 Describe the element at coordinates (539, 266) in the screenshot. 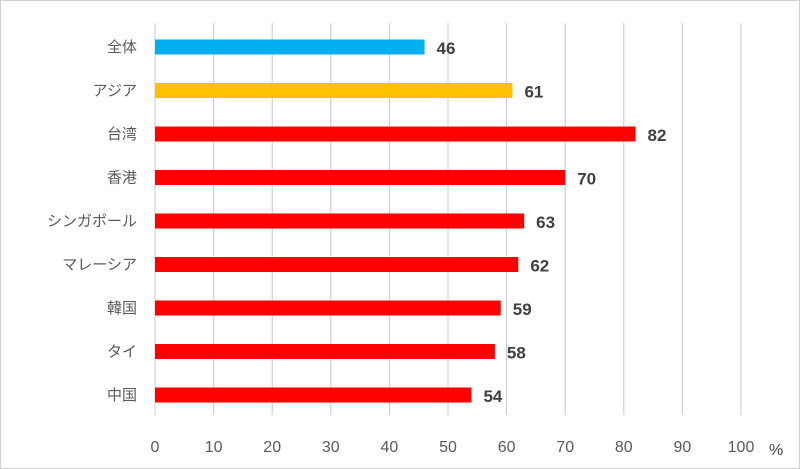

I see `data-label: 62` at that location.